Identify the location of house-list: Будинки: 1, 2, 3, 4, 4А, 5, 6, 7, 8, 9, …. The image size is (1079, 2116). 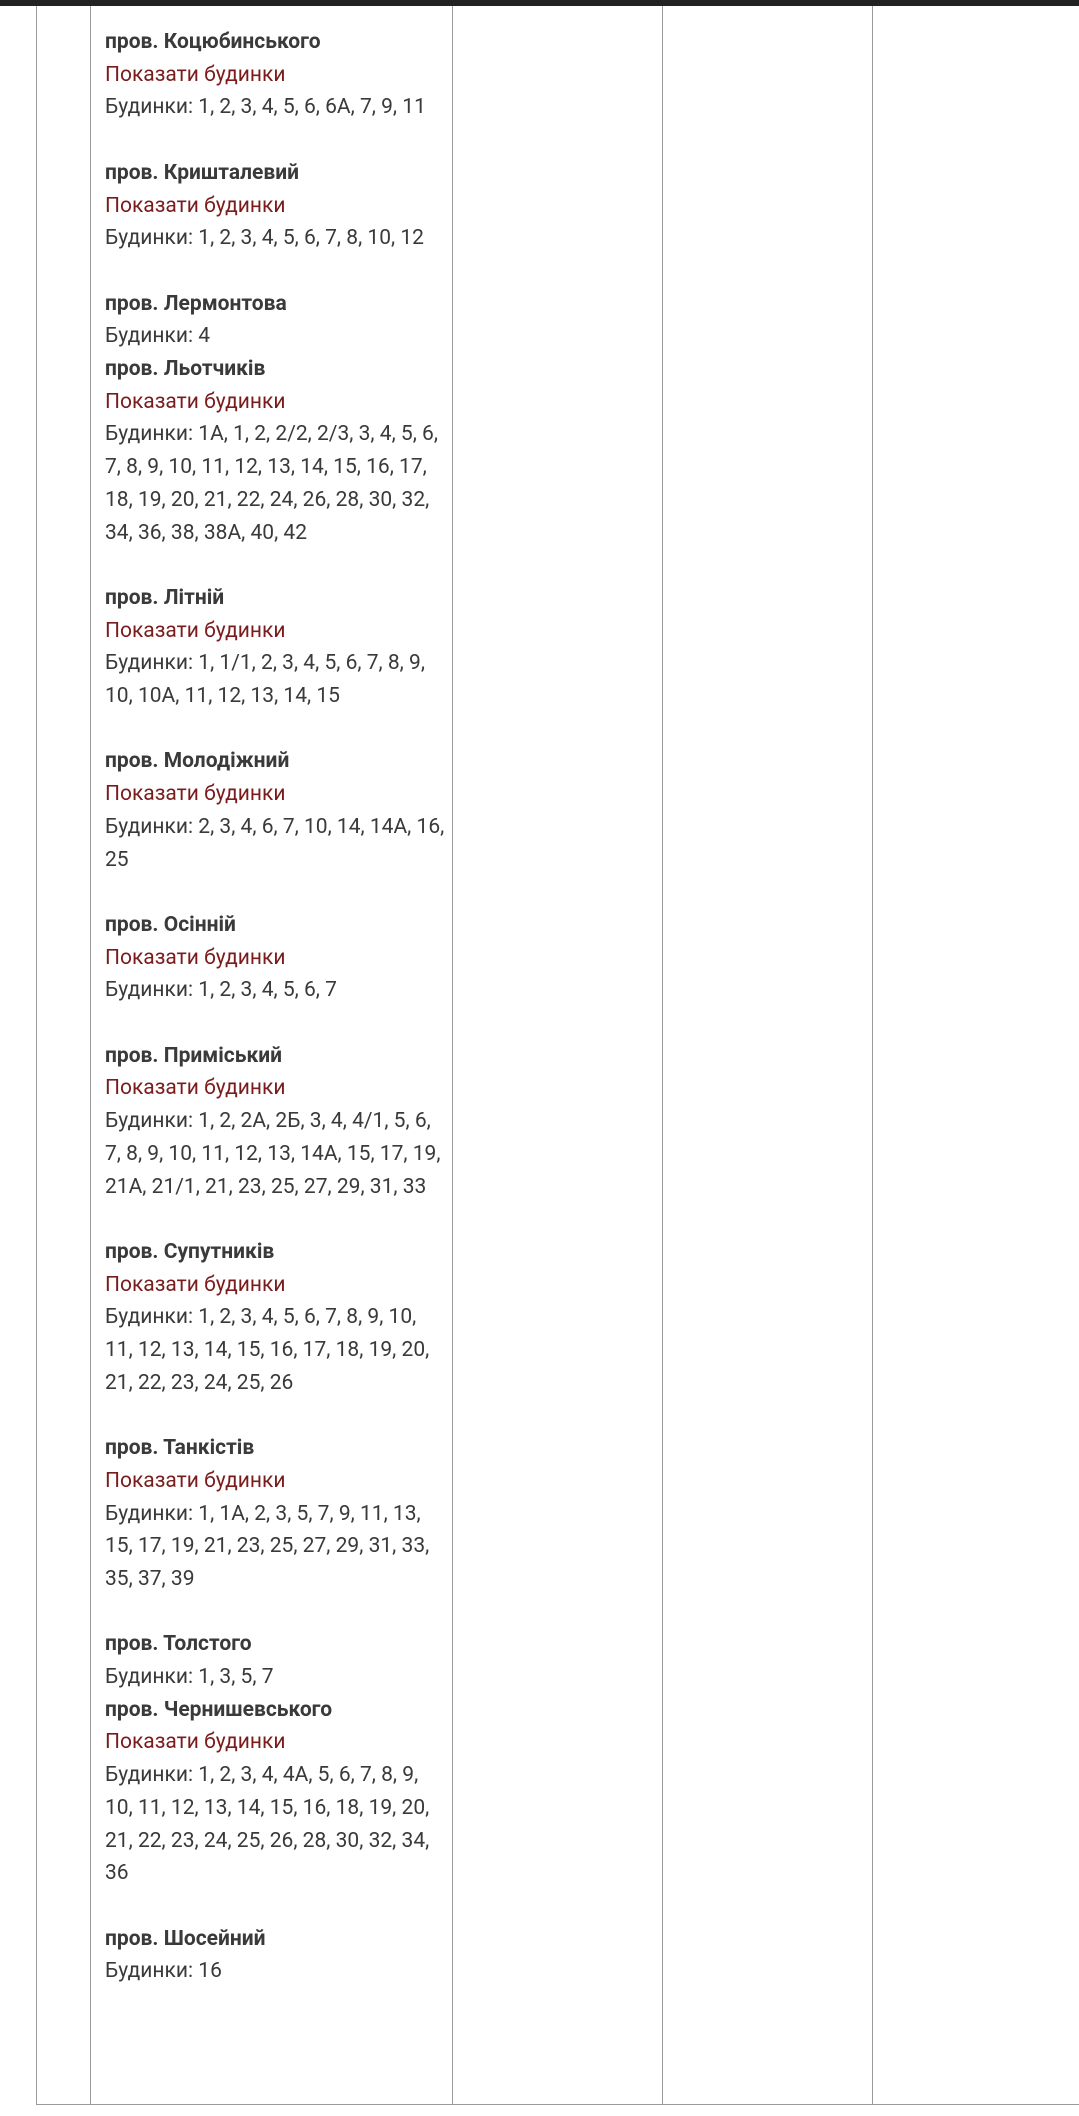
(267, 1824).